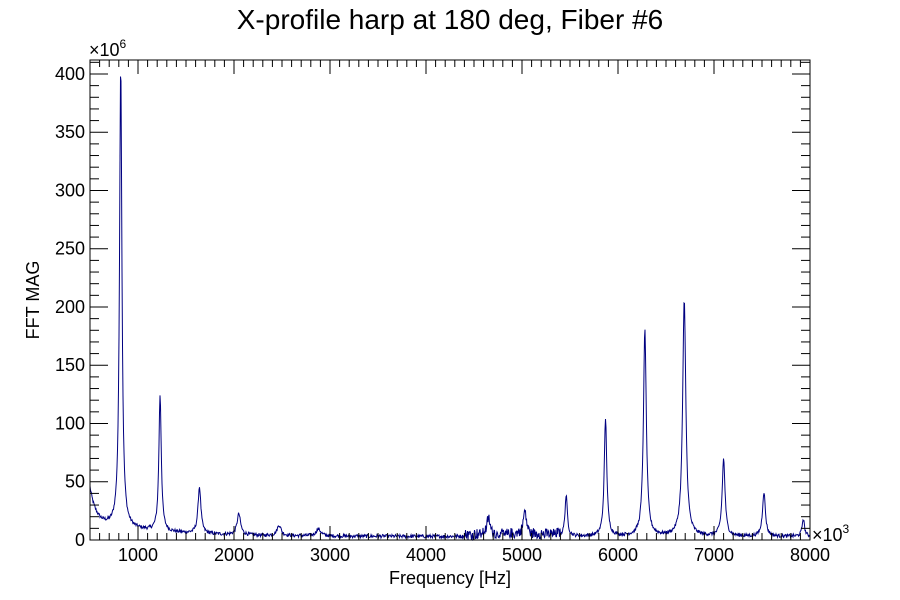 The image size is (900, 600). I want to click on y-tick-label: 100, so click(70, 423).